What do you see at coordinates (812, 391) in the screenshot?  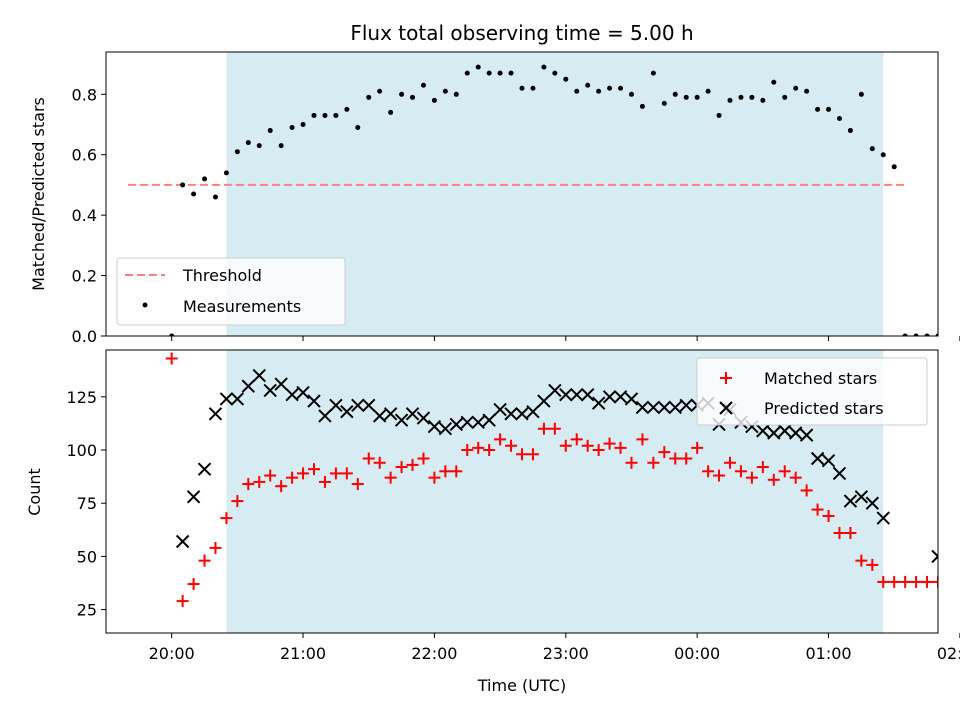 I see `count-legend: Matched stars Predicted stars` at bounding box center [812, 391].